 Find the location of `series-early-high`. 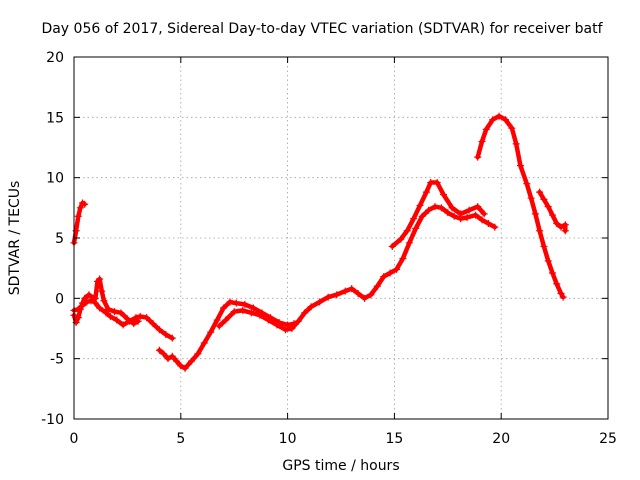

series-early-high is located at coordinates (79, 223).